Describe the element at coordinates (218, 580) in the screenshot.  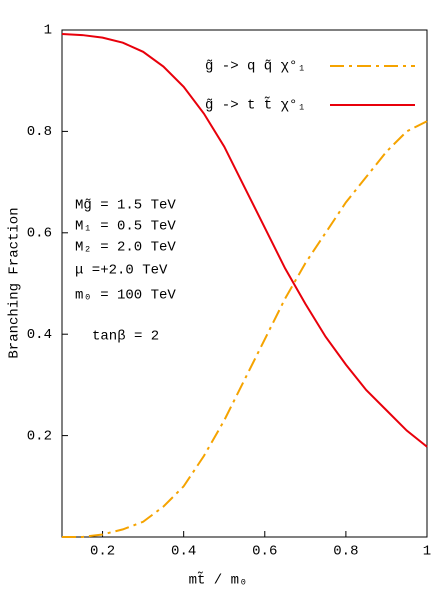
I see `x-axis-label: mt̃ / m₀` at that location.